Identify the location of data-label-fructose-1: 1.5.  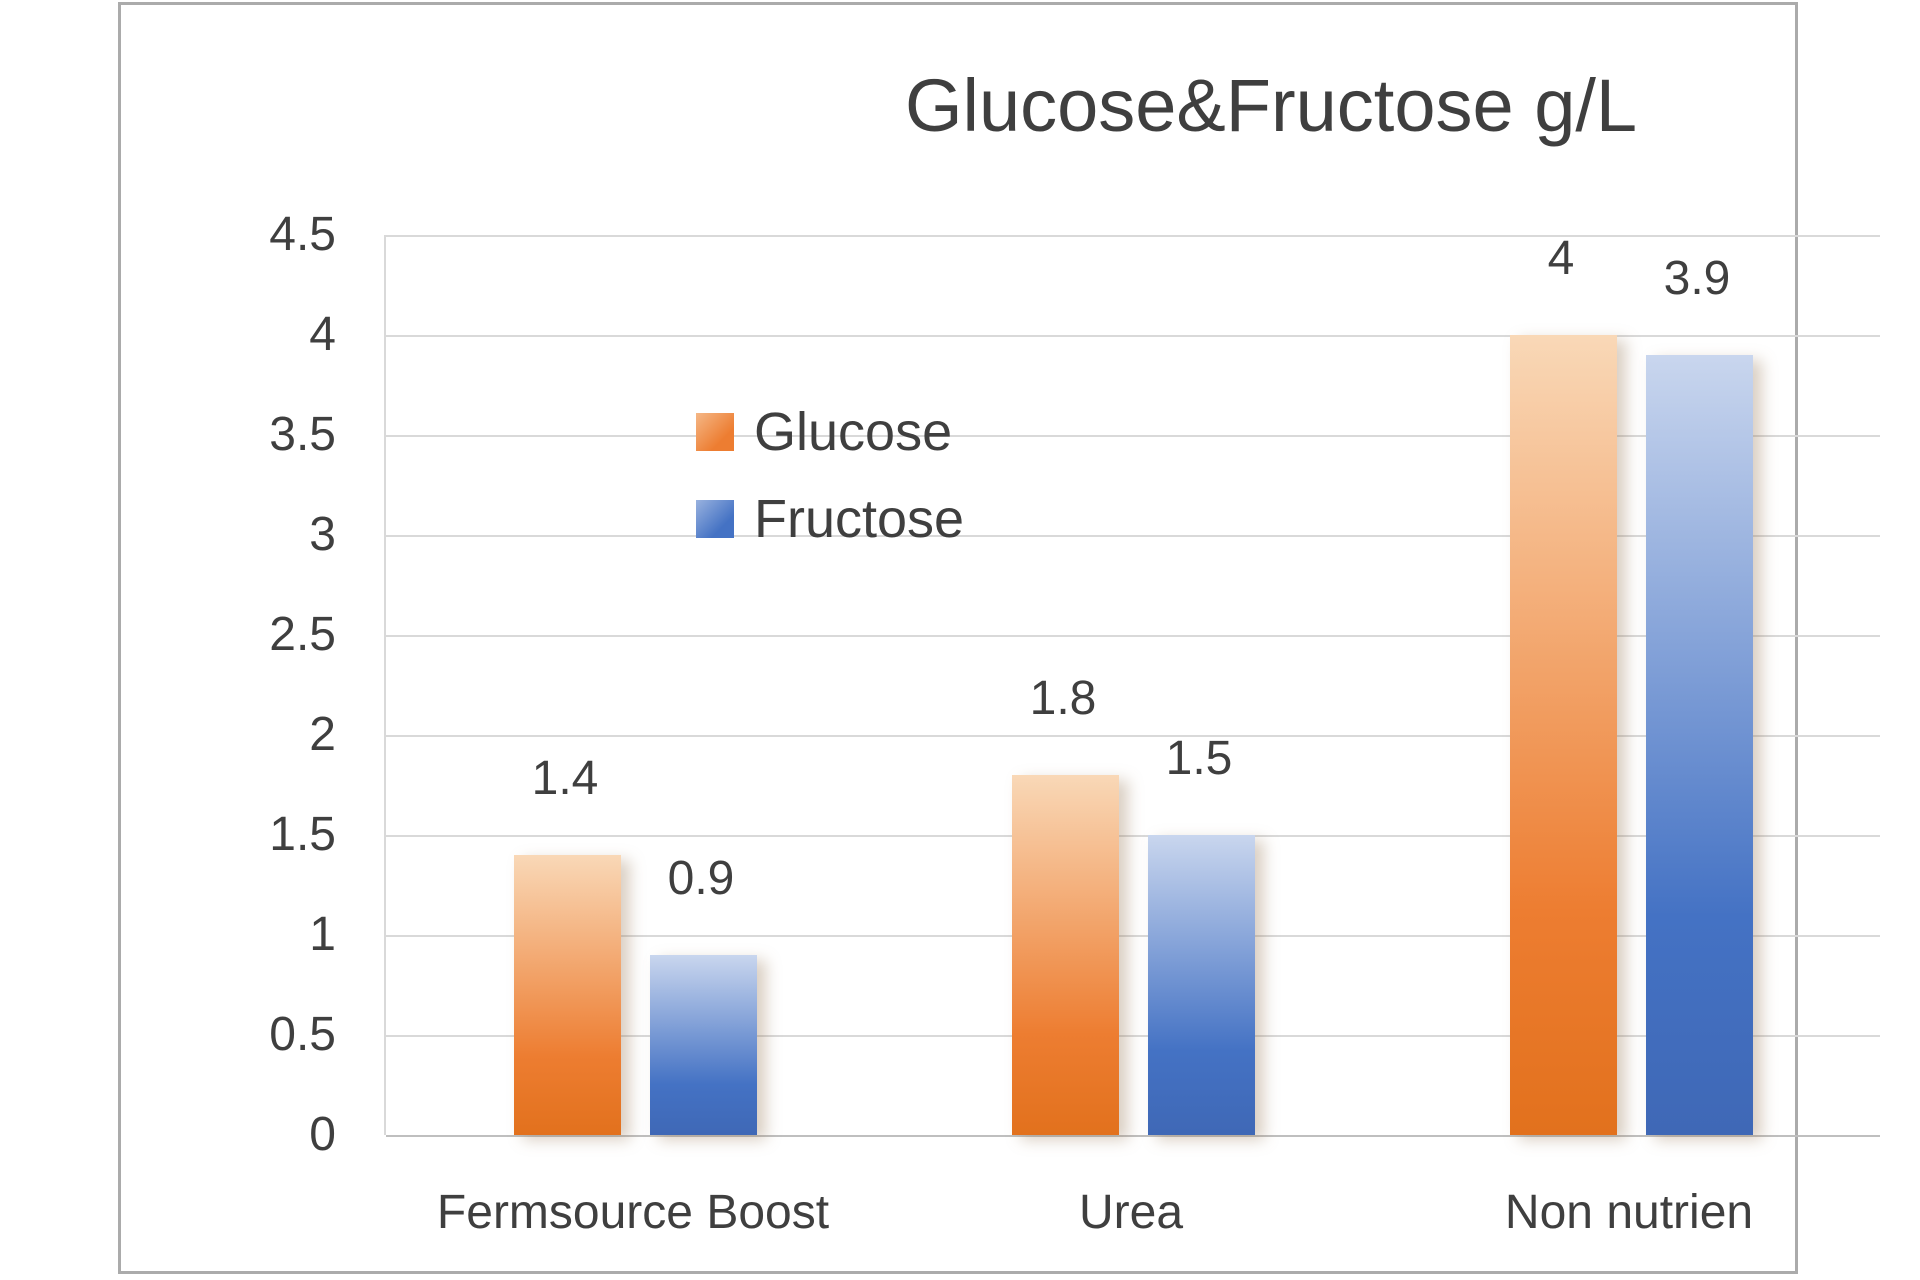
(1199, 758).